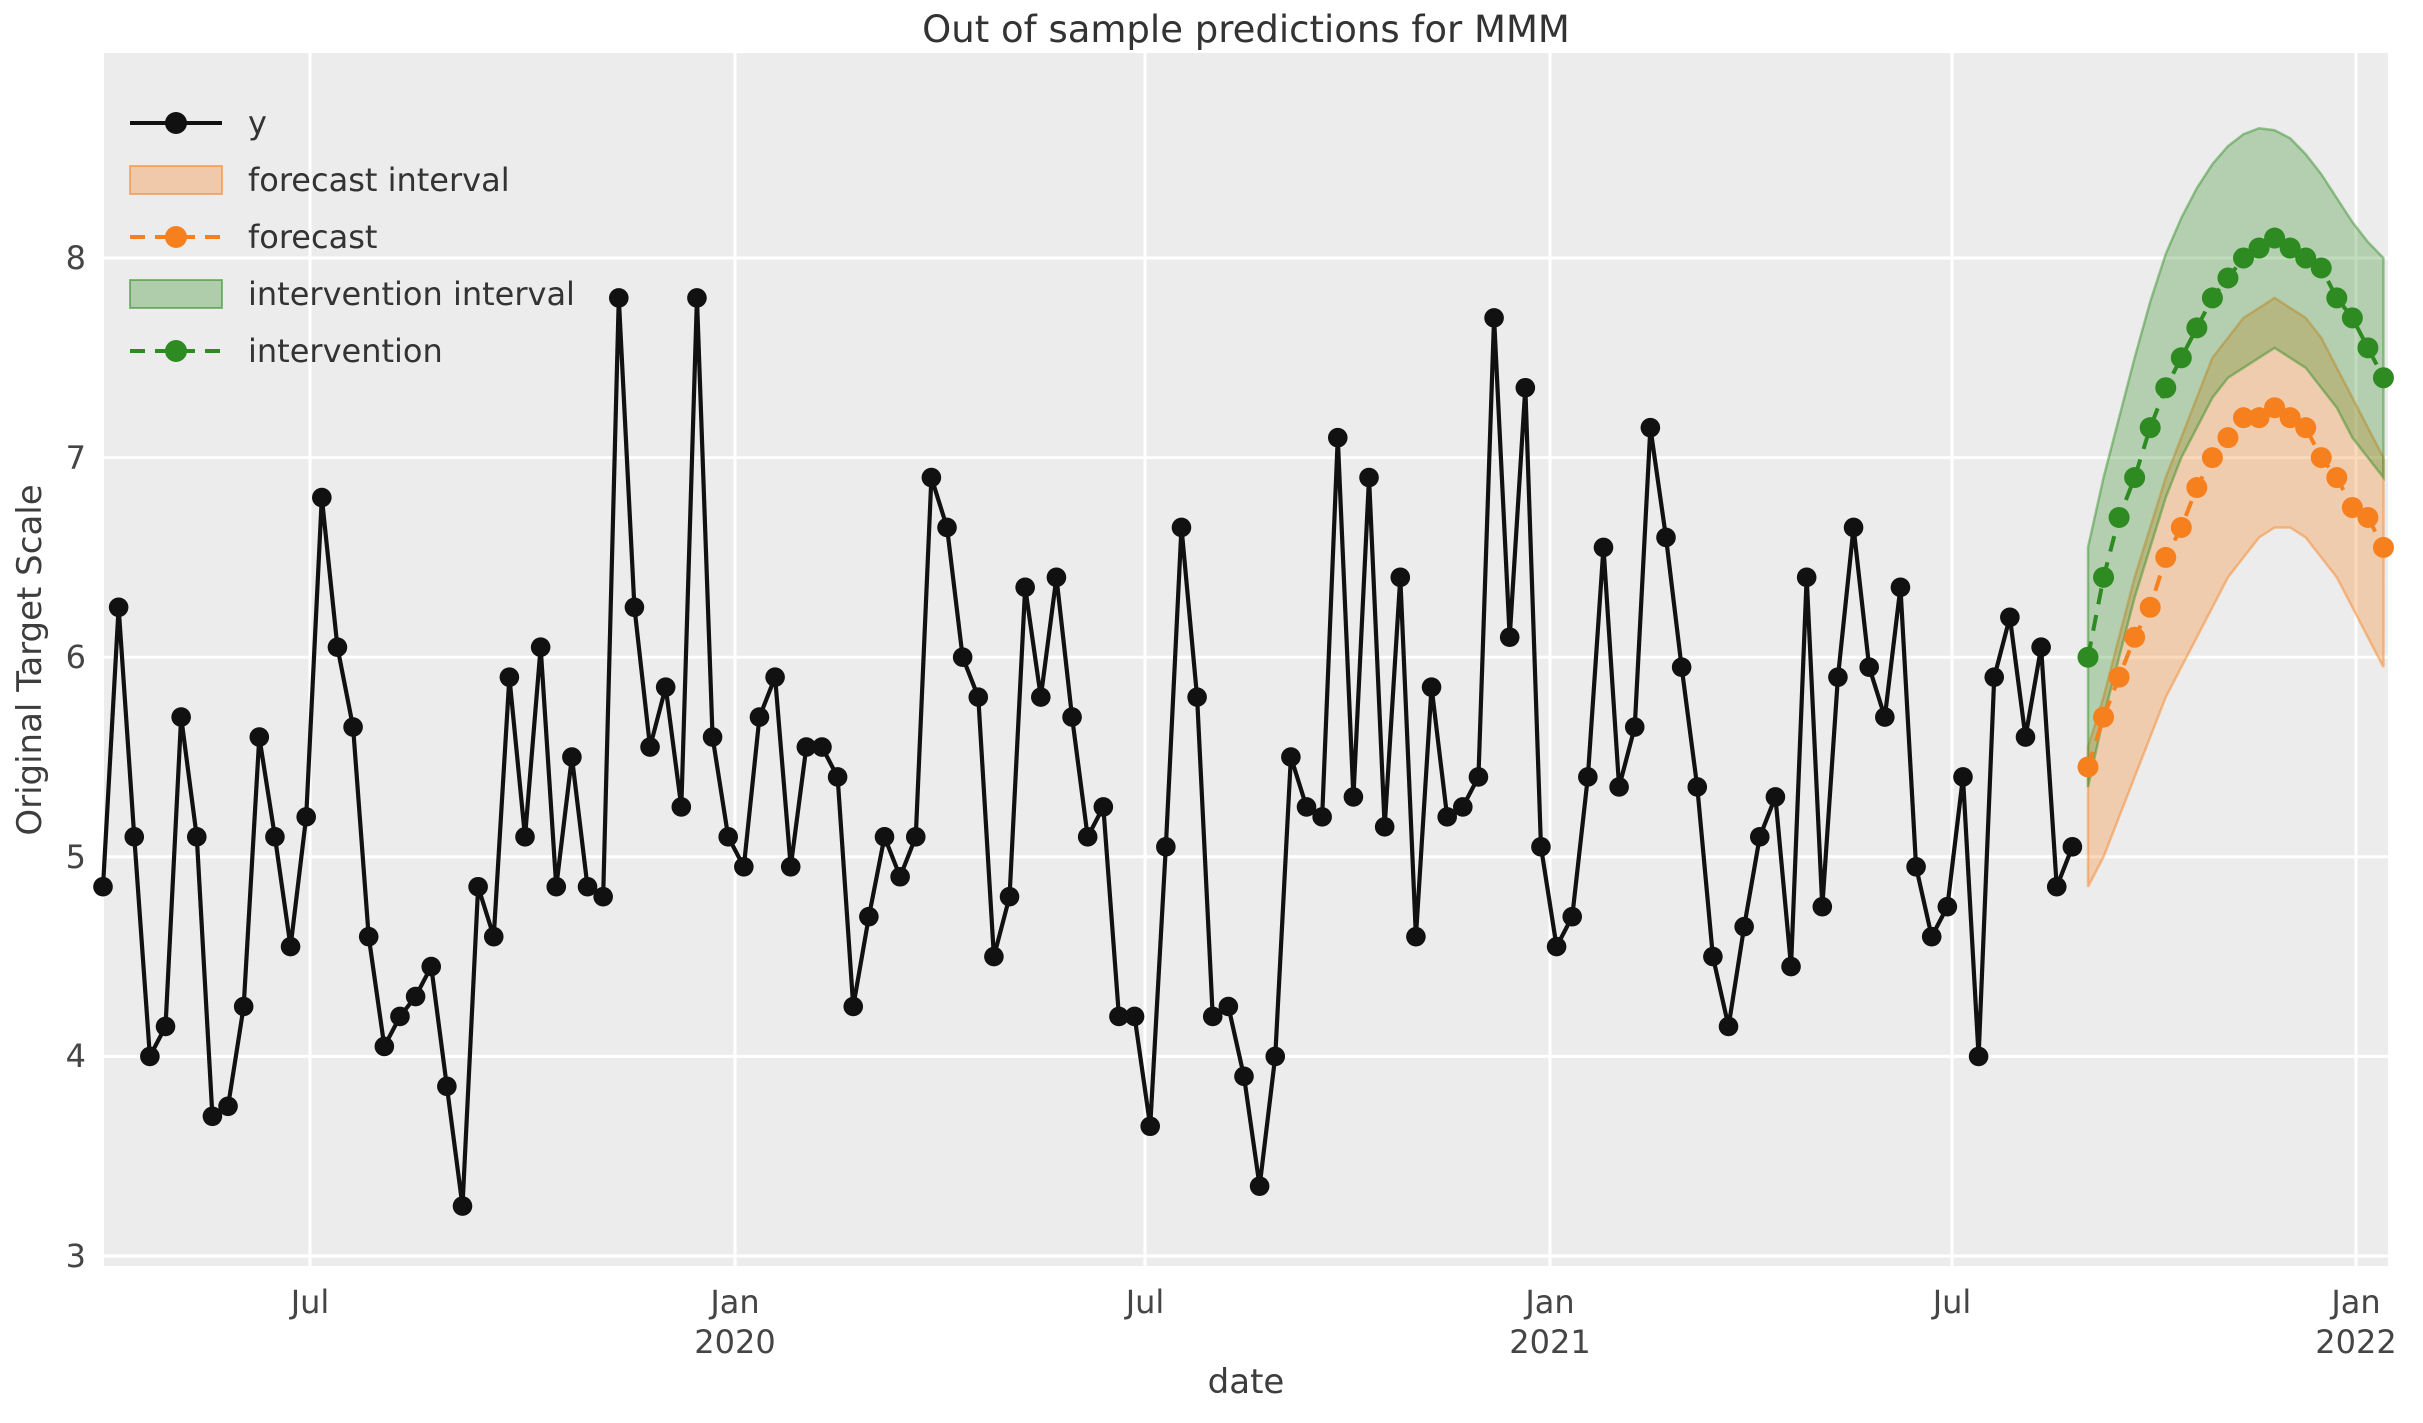 The width and height of the screenshot is (2423, 1423). Describe the element at coordinates (1246, 29) in the screenshot. I see `chart-title: Out of sample predictions for MMM` at that location.